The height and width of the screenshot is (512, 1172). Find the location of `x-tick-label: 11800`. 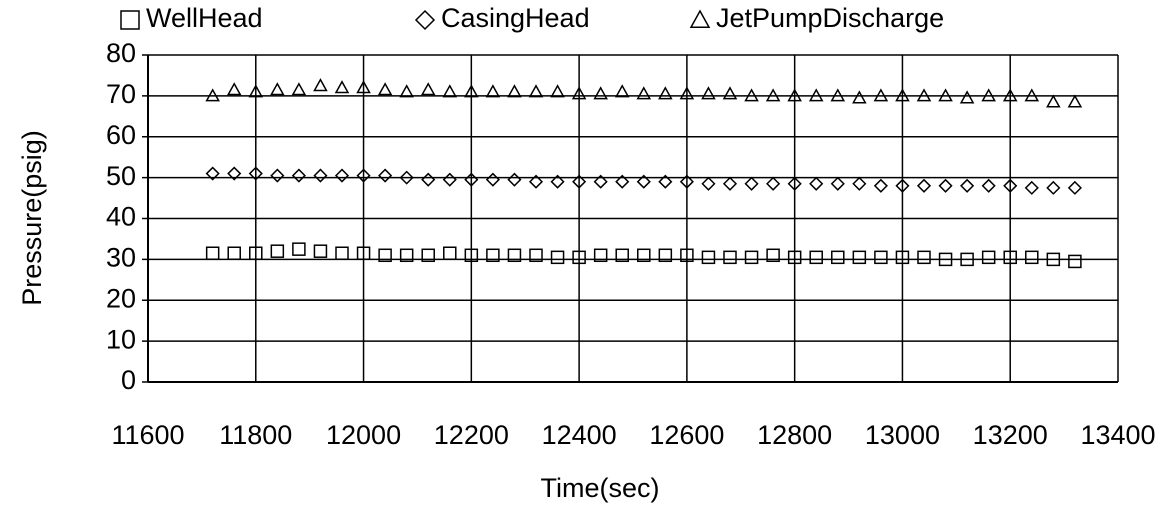

x-tick-label: 11800 is located at coordinates (255, 435).